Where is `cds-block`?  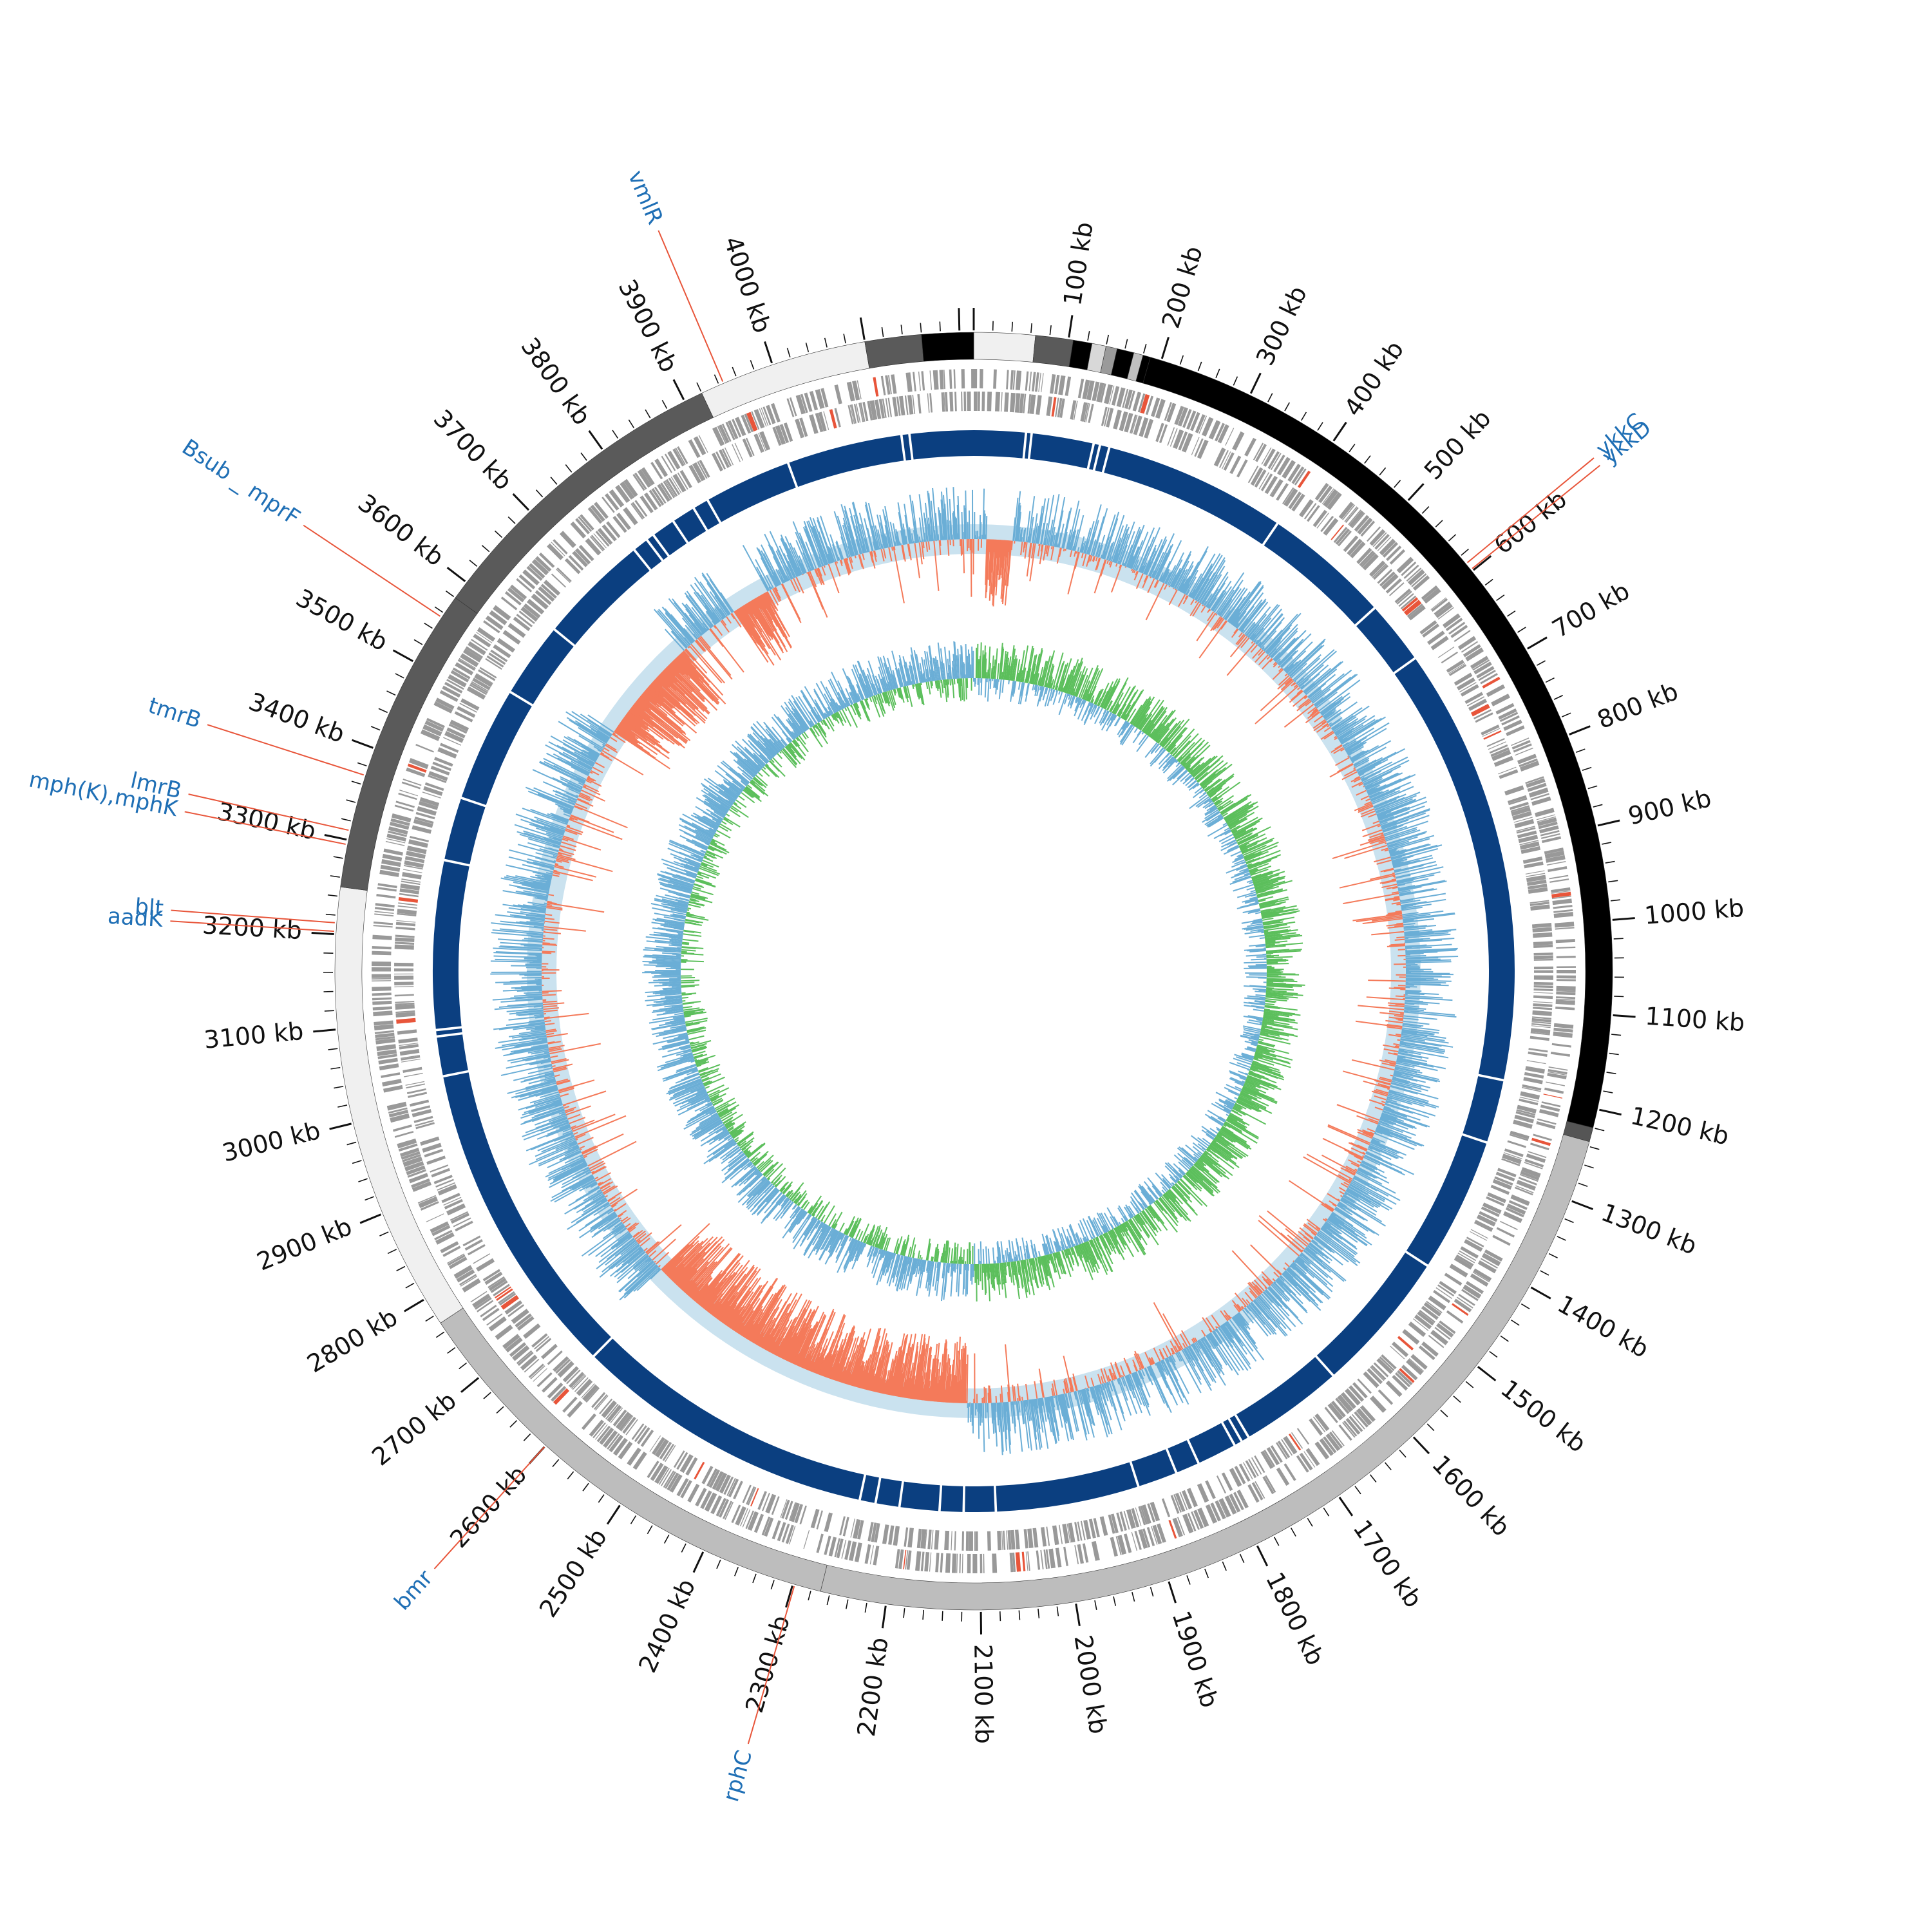
cds-block is located at coordinates (870, 1489).